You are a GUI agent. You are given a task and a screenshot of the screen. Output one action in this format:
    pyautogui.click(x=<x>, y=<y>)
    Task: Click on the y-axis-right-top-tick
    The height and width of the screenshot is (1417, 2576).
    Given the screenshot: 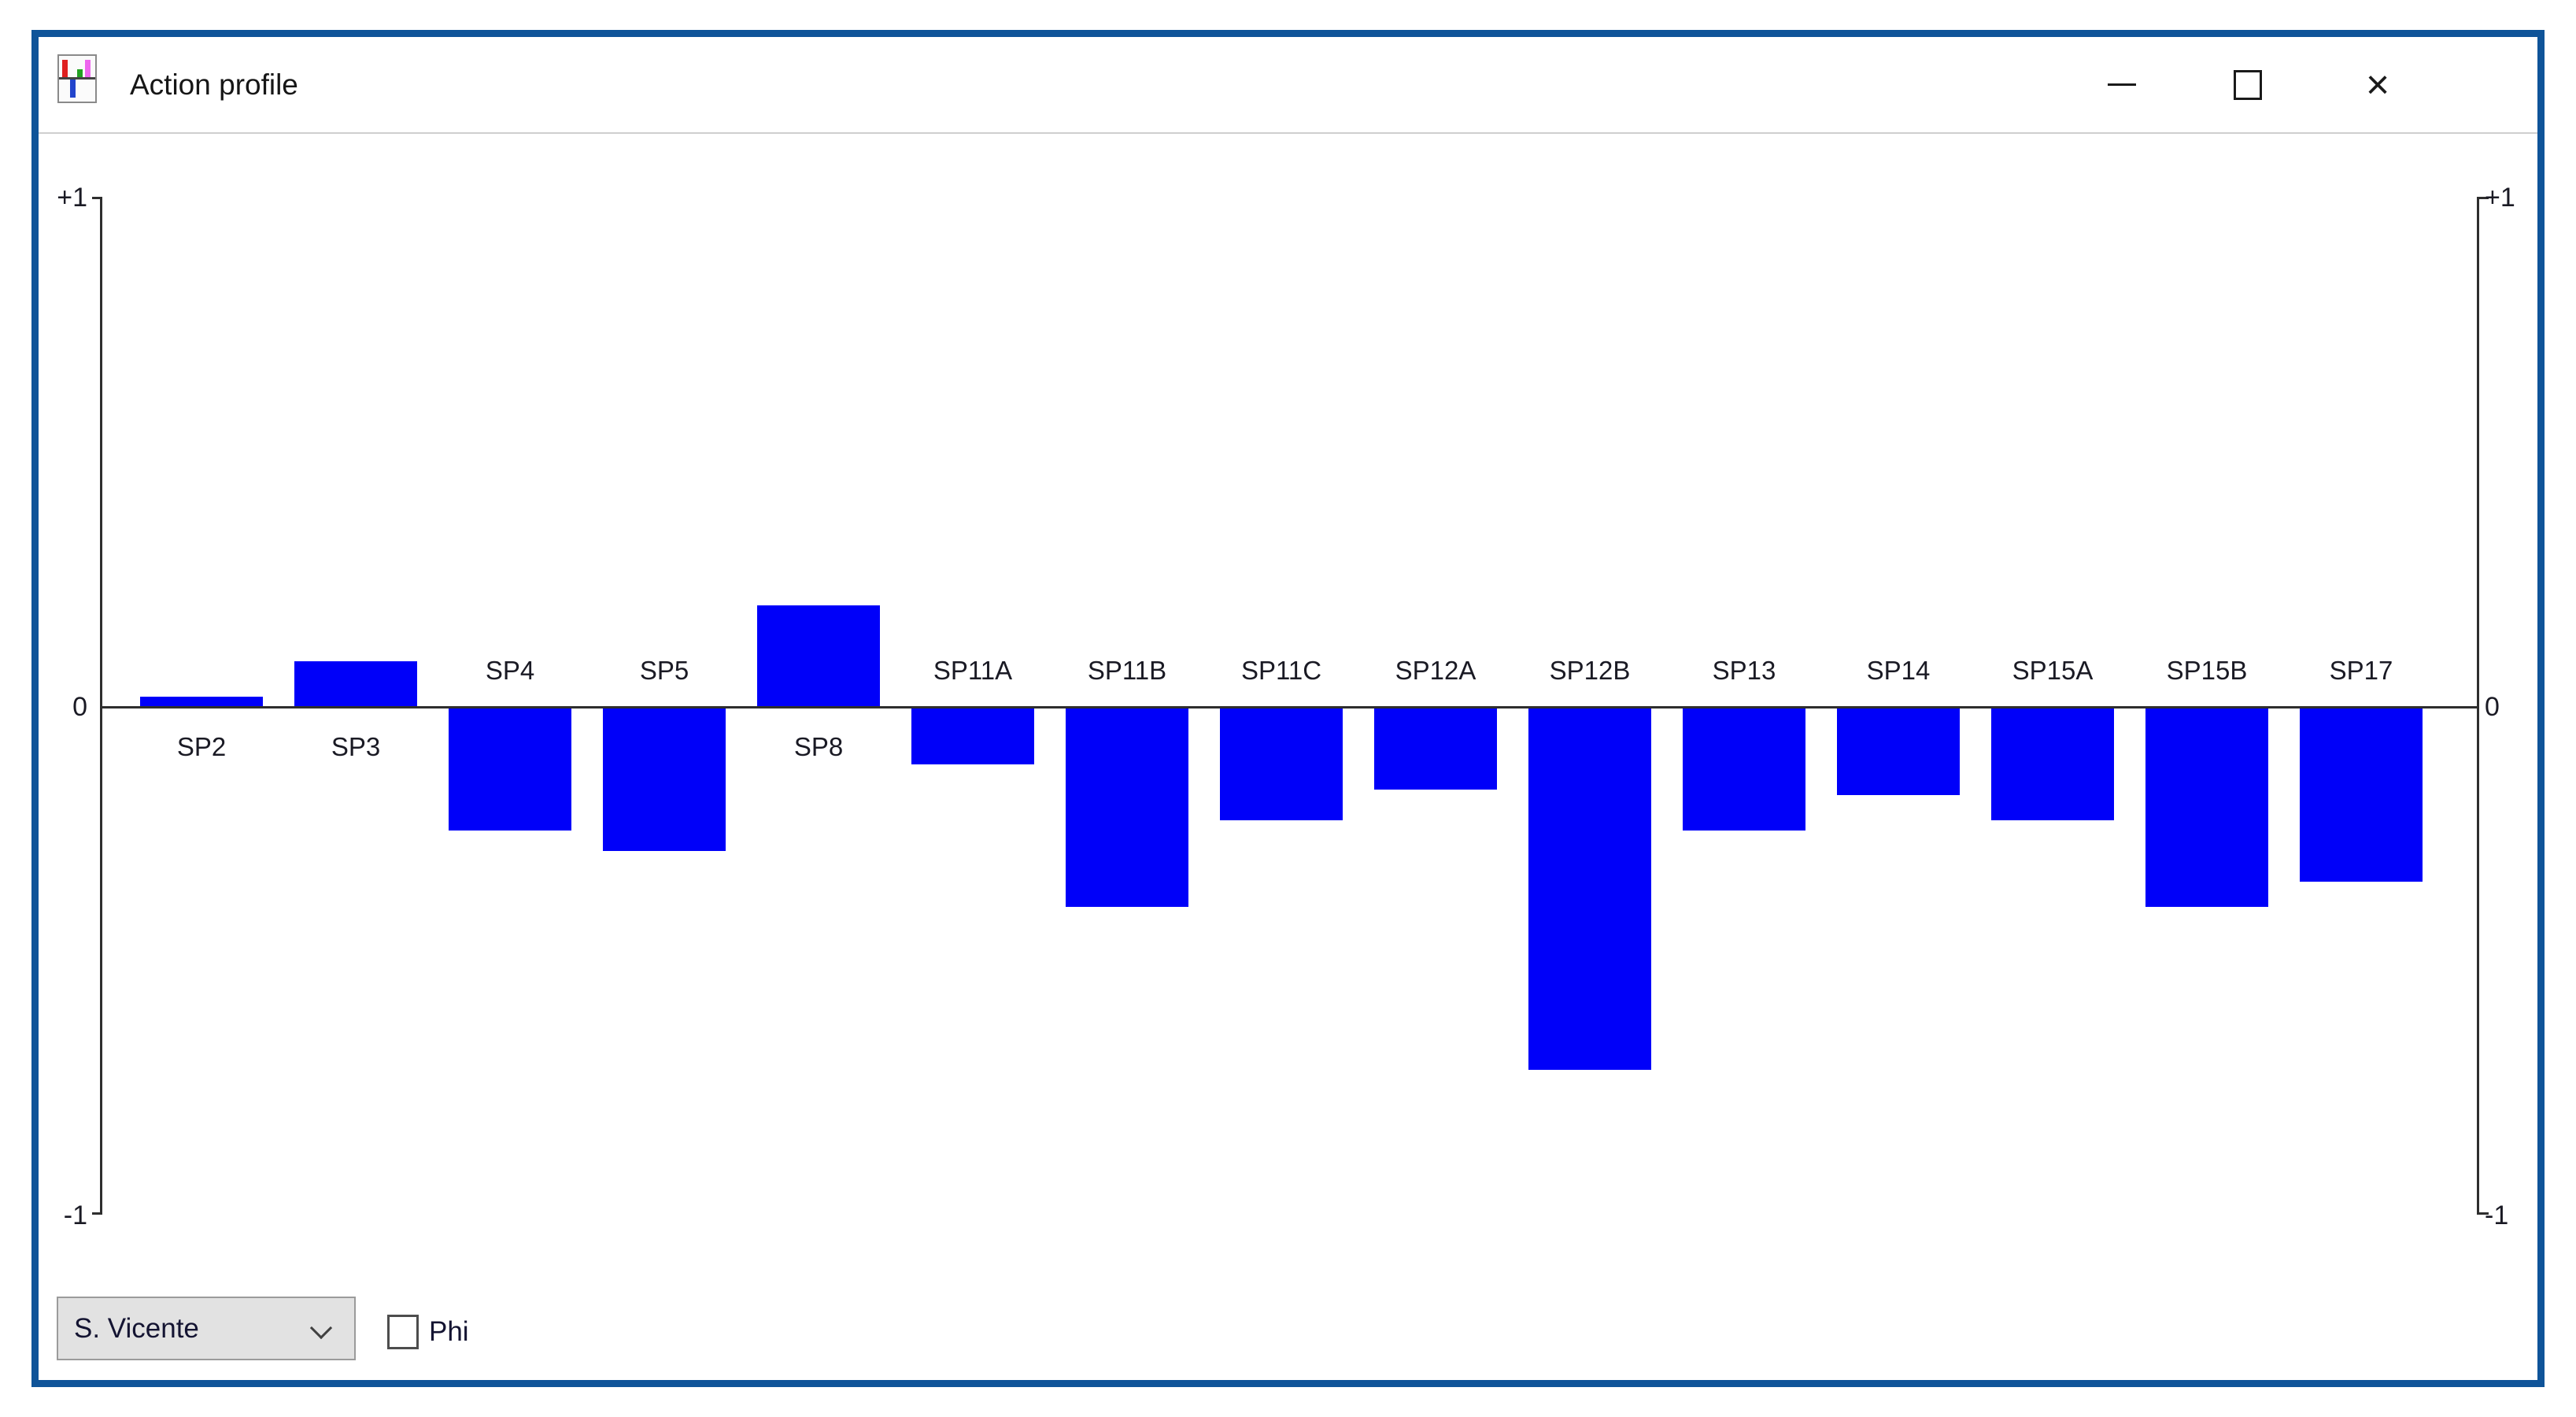 What is the action you would take?
    pyautogui.click(x=2484, y=198)
    